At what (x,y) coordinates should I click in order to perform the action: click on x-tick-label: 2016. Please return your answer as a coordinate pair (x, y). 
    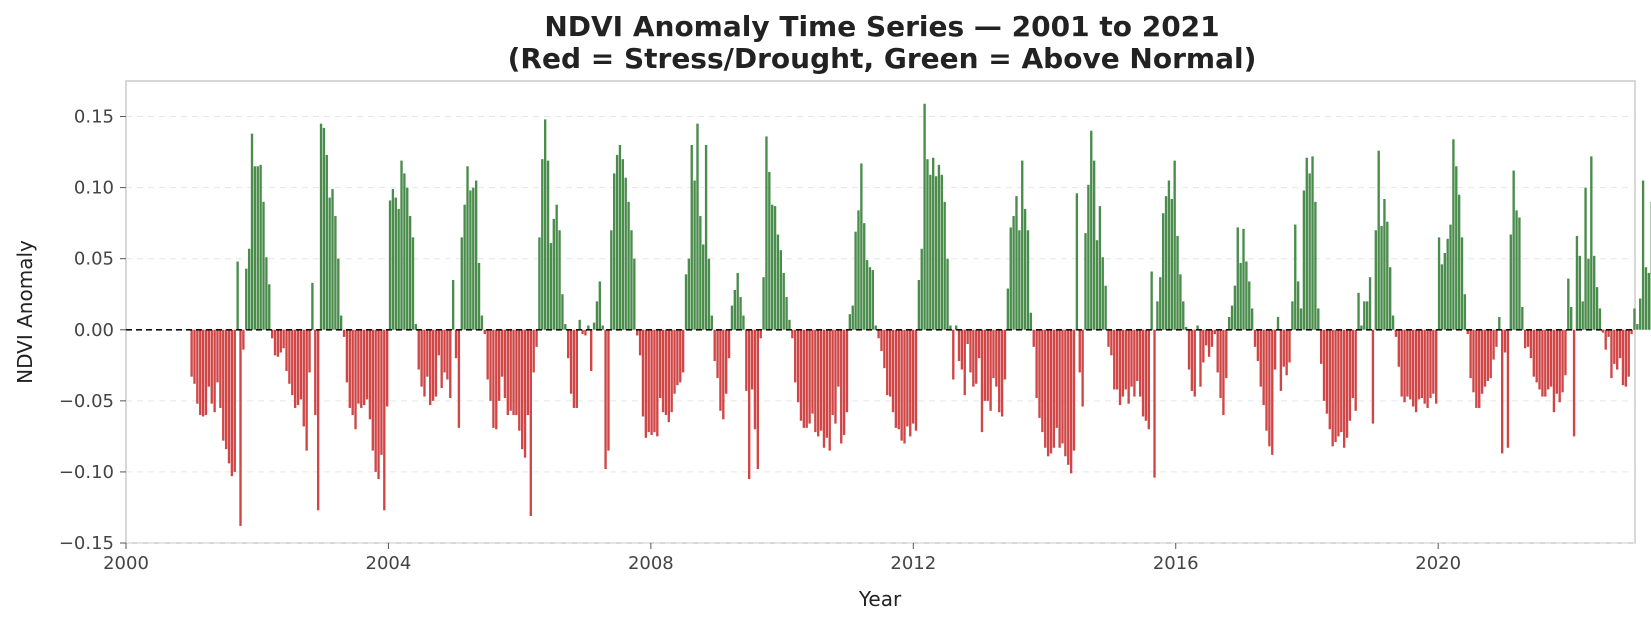
    Looking at the image, I should click on (1176, 563).